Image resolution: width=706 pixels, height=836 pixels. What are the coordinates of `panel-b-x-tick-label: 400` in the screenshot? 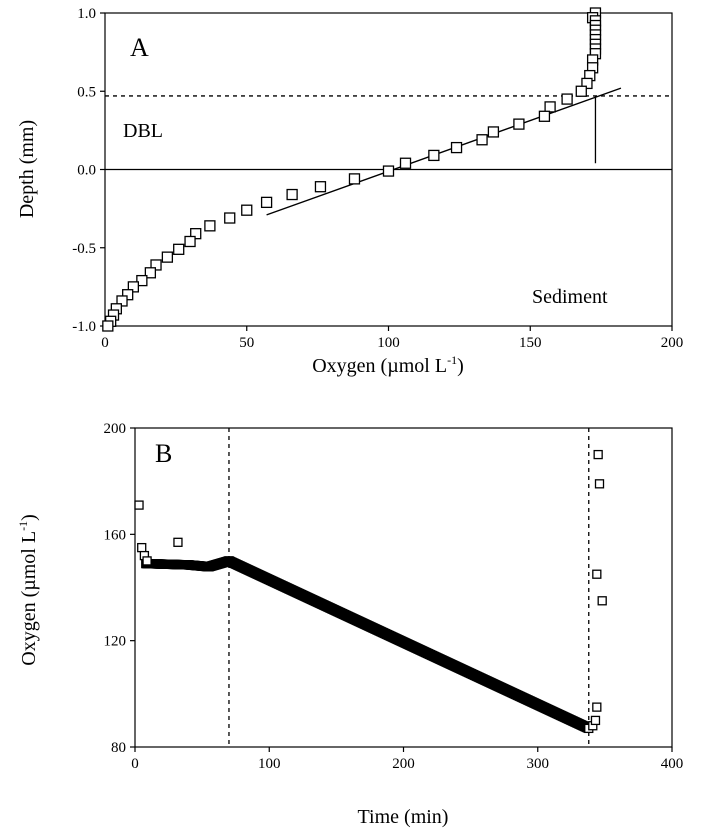 It's located at (672, 764).